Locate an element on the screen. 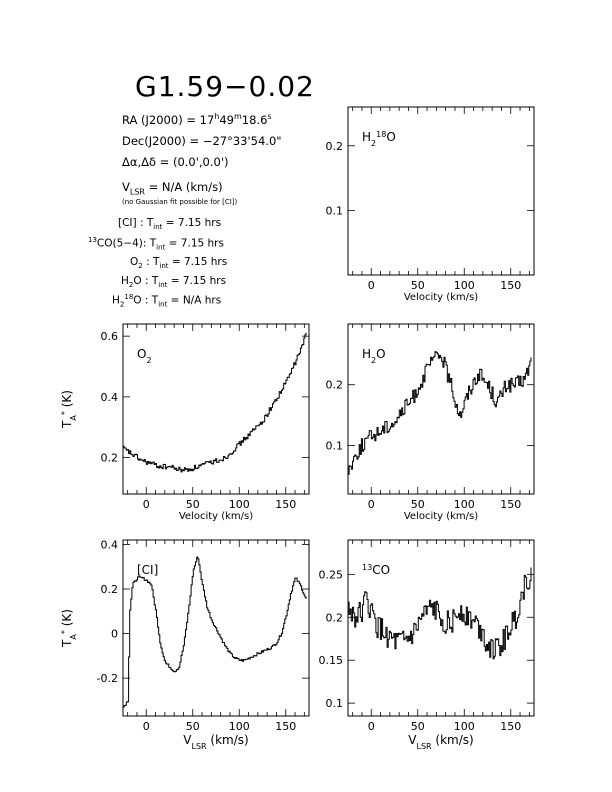 This screenshot has height=792, width=612. panel-label: H2O is located at coordinates (374, 356).